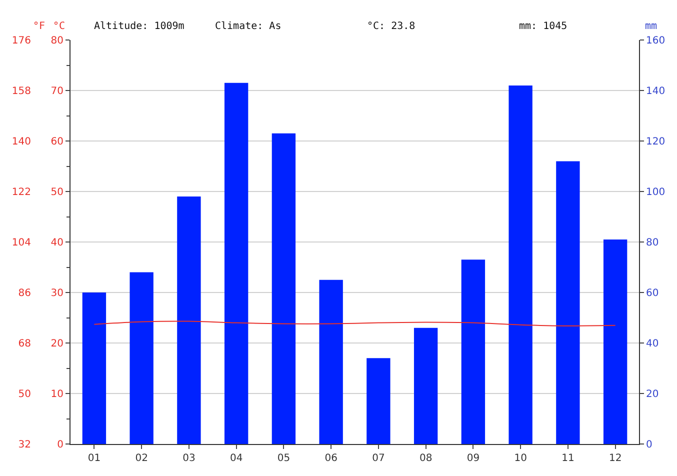 This screenshot has height=476, width=677. I want to click on y2-tick-label: 40, so click(652, 344).